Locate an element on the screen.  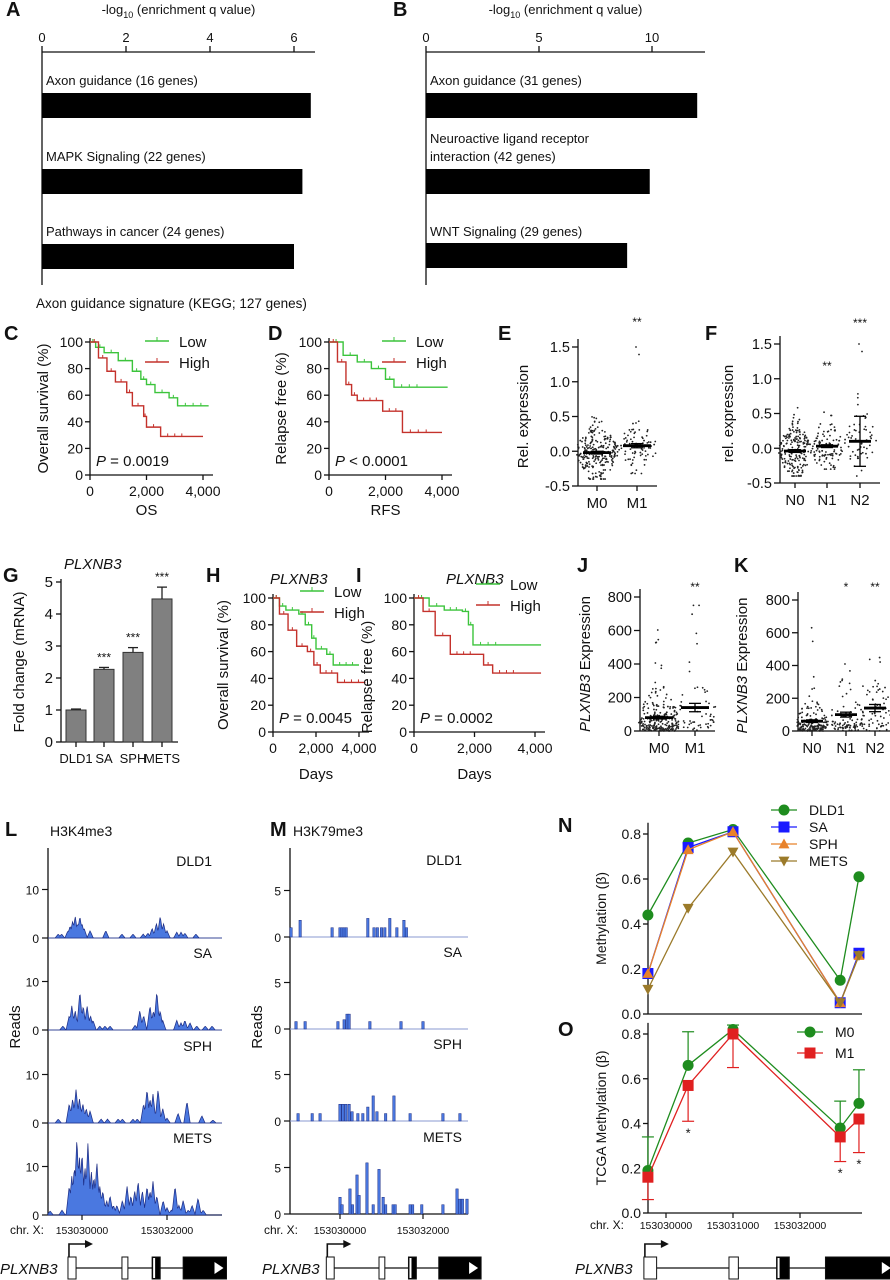
y-tick-label: 100 is located at coordinates (311, 342).